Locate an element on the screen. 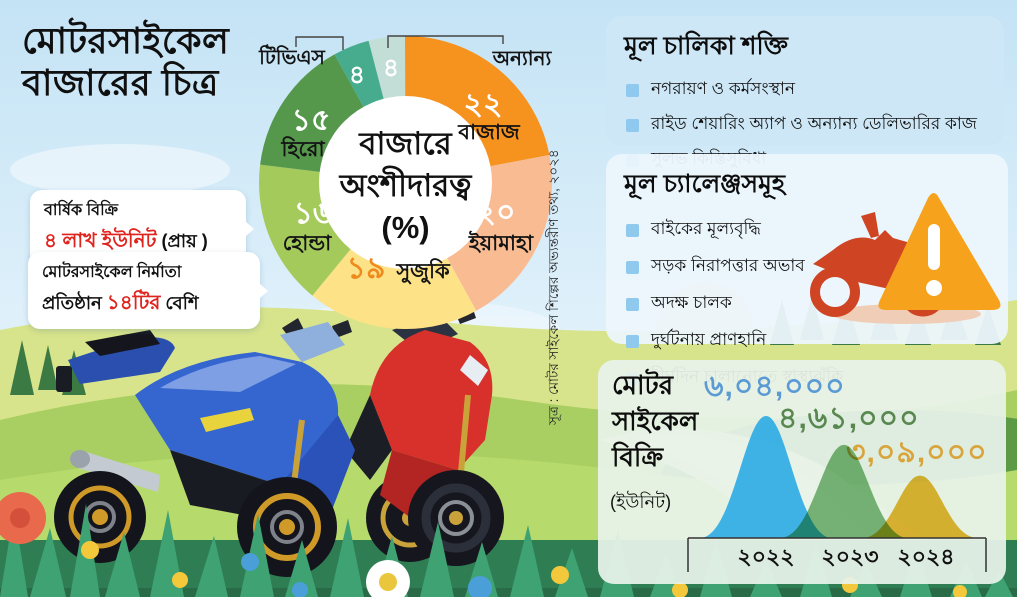 The image size is (1017, 597). sales-peak-2022 is located at coordinates (766, 477).